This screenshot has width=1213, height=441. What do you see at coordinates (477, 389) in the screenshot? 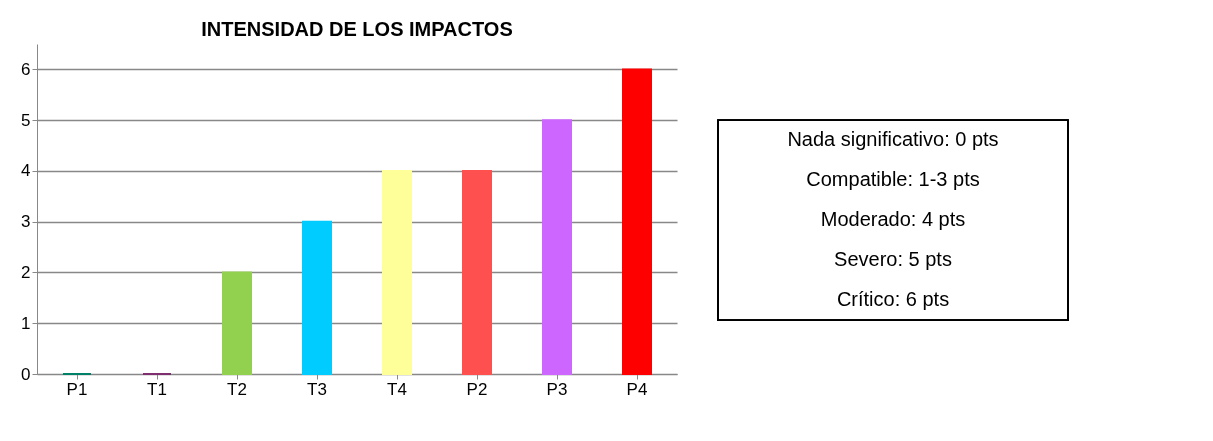
I see `x-tick-label: P2` at bounding box center [477, 389].